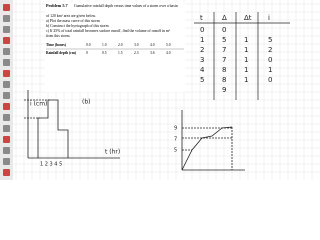 This screenshot has height=240, width=320. What do you see at coordinates (71, 16) in the screenshot?
I see `problem-line: of 120 km² area are given below.` at bounding box center [71, 16].